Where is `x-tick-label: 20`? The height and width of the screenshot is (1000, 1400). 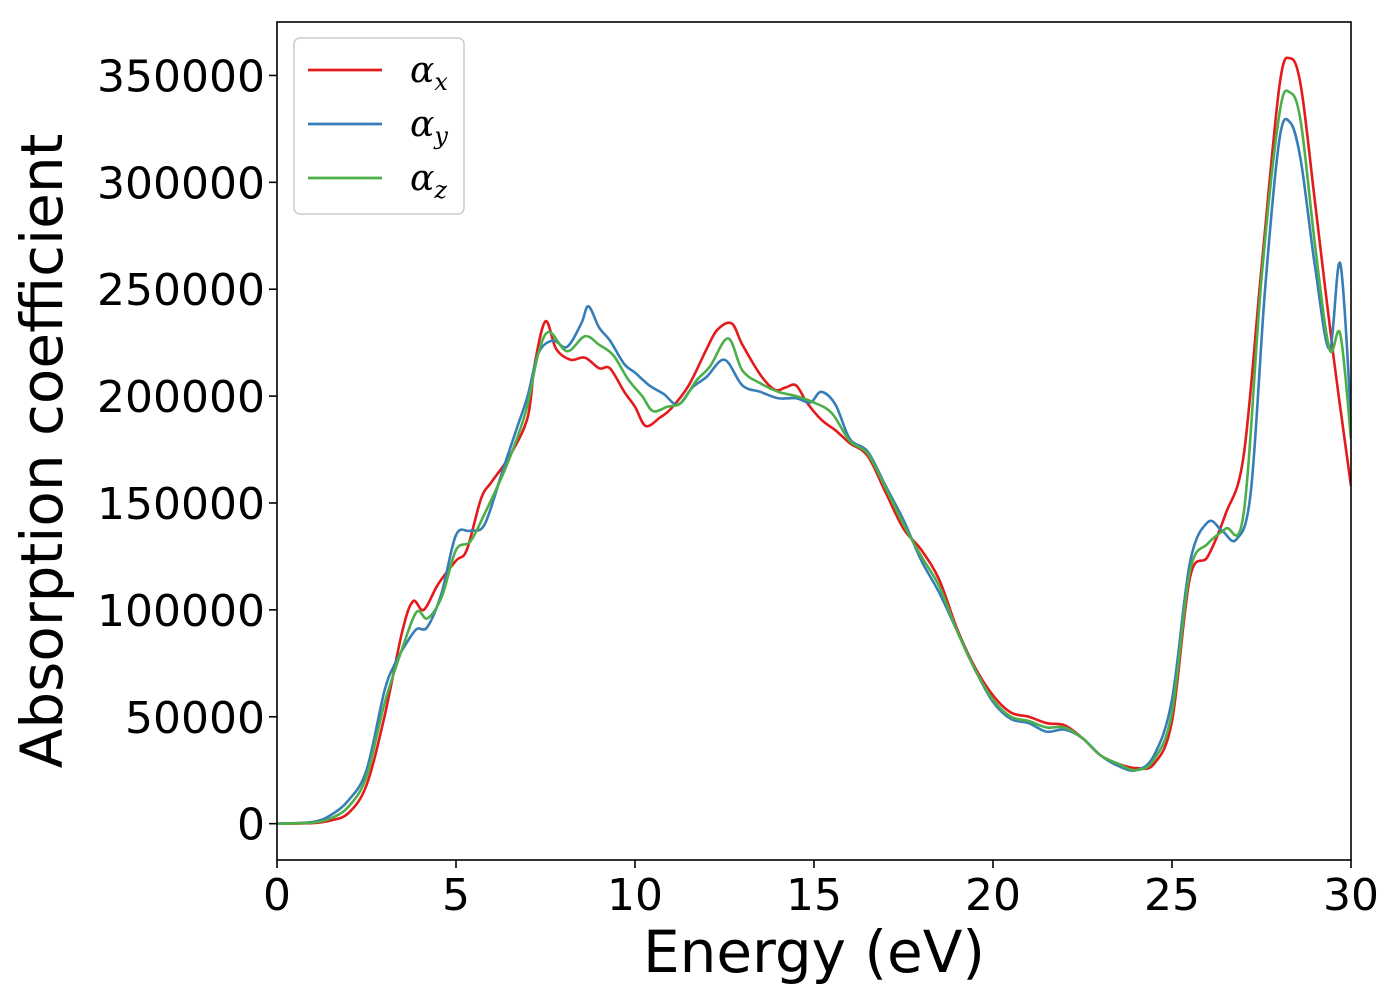
x-tick-label: 20 is located at coordinates (993, 895).